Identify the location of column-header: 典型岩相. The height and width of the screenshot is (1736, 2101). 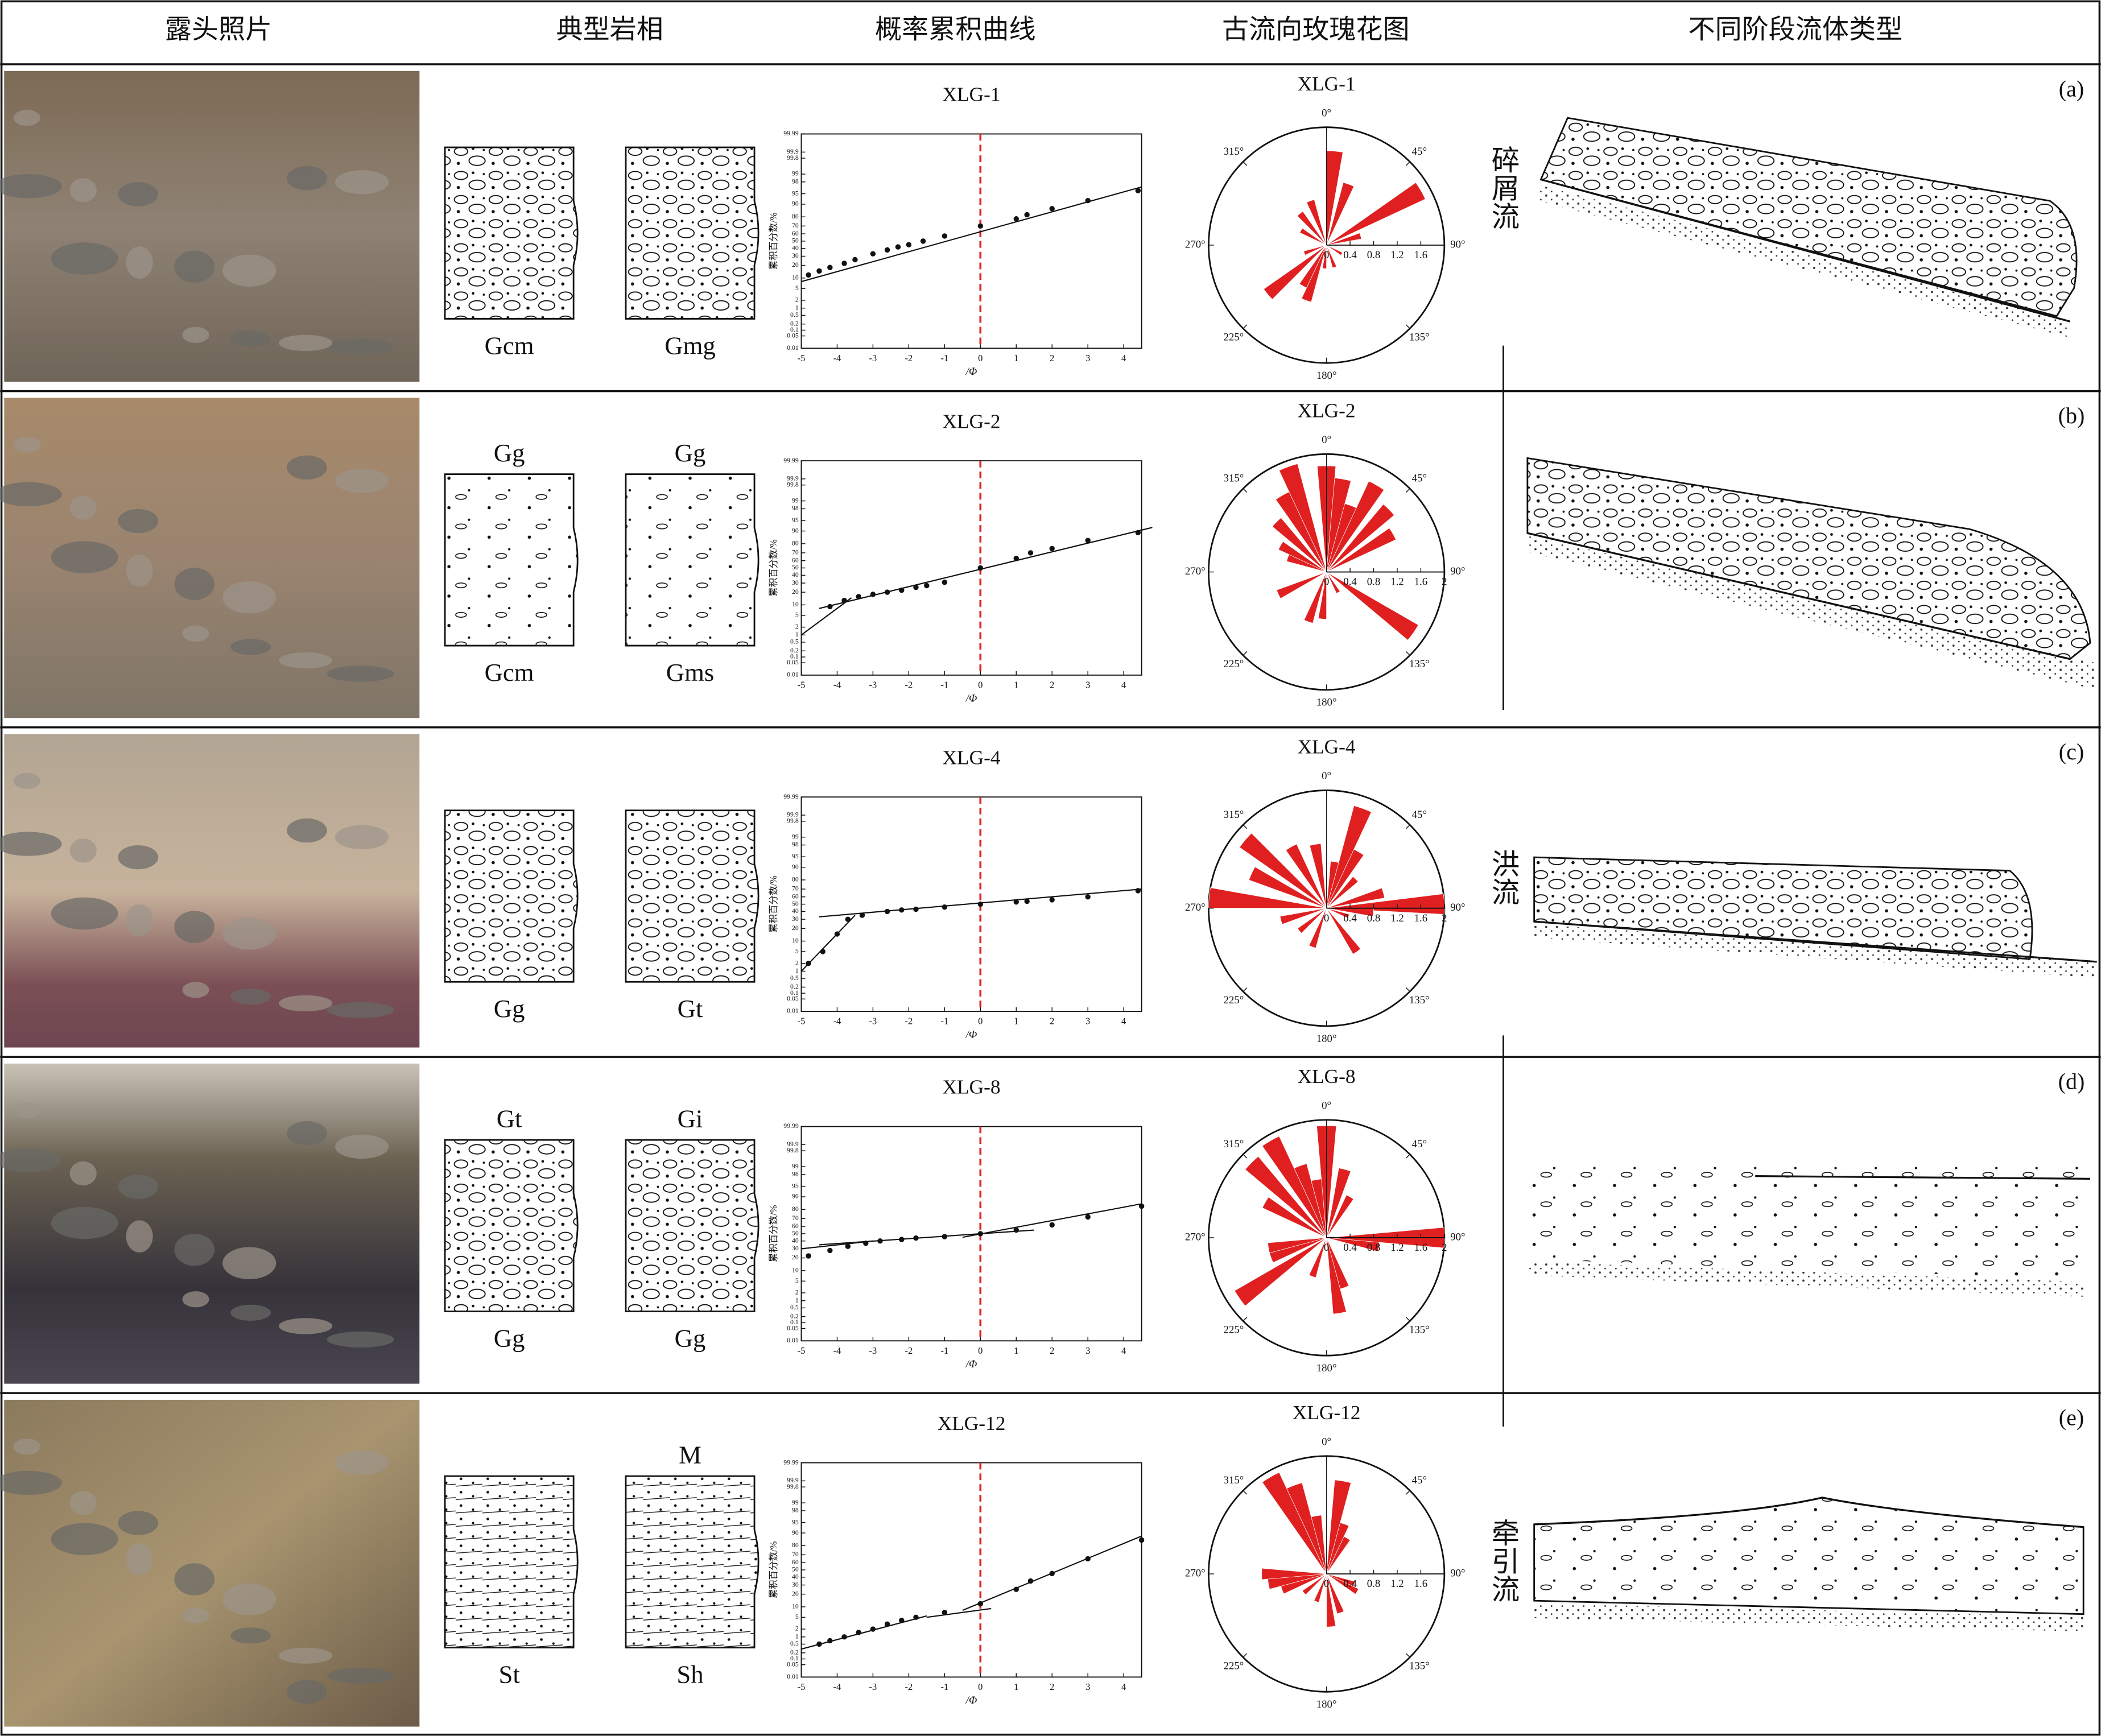
(609, 29).